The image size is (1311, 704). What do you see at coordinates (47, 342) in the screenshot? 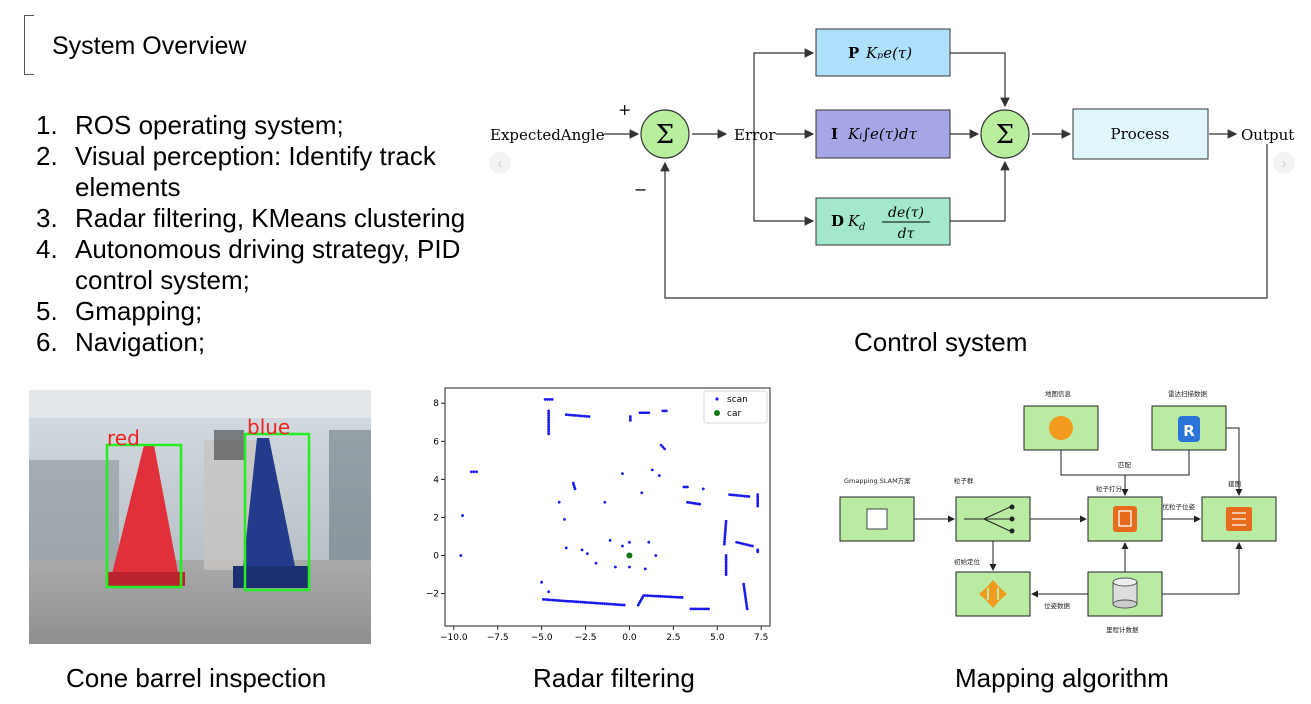
I see `list-number: 6.` at bounding box center [47, 342].